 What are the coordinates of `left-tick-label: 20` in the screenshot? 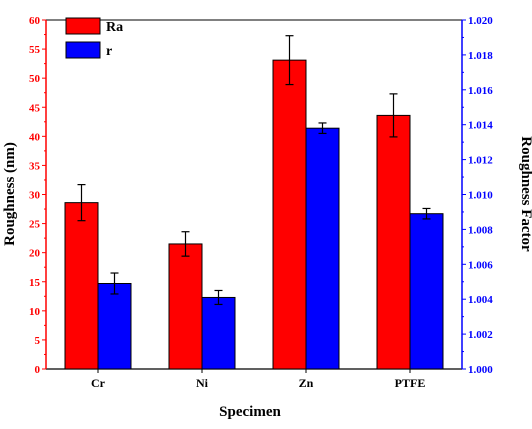 It's located at (35, 254).